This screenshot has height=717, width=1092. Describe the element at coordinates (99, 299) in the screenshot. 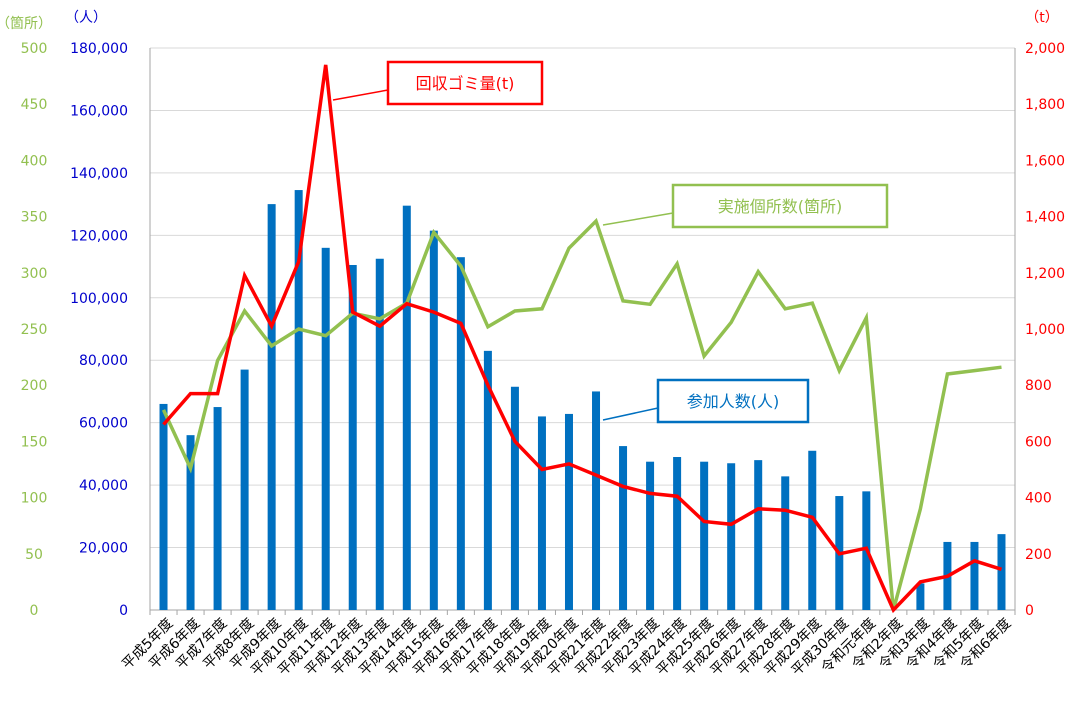

I see `participants-tick-label: 100,000` at that location.